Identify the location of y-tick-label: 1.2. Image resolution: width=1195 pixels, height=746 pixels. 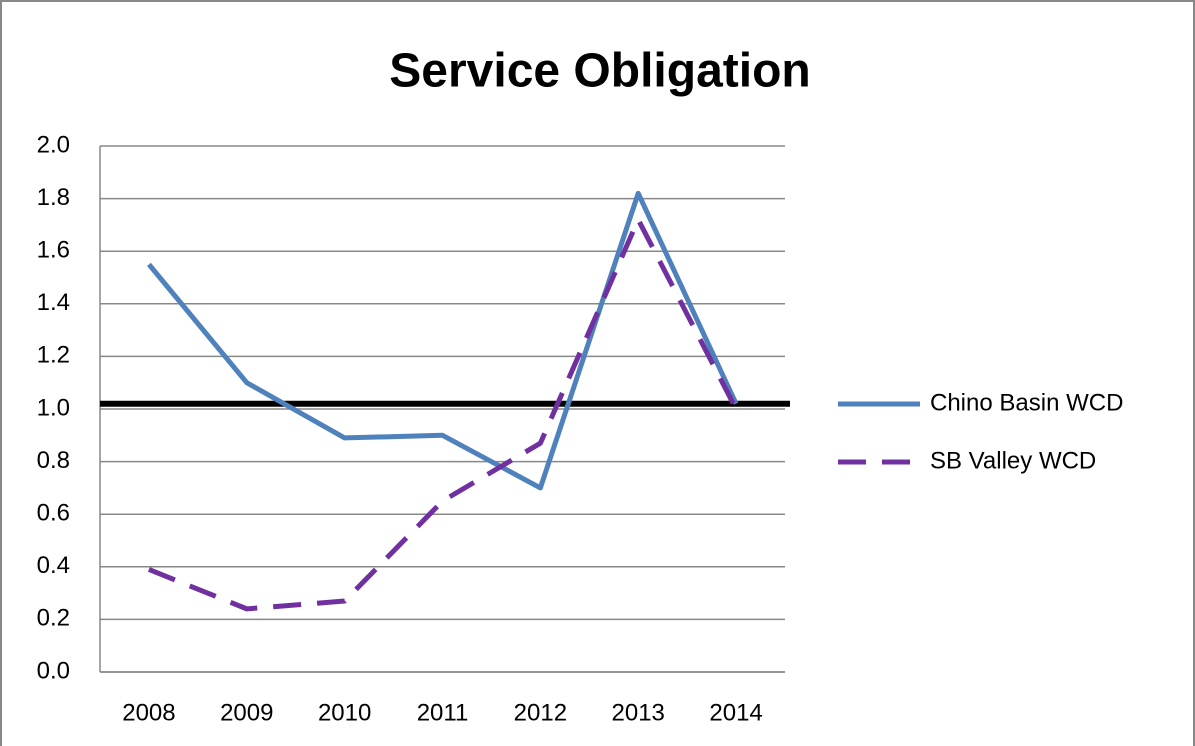
(53, 355).